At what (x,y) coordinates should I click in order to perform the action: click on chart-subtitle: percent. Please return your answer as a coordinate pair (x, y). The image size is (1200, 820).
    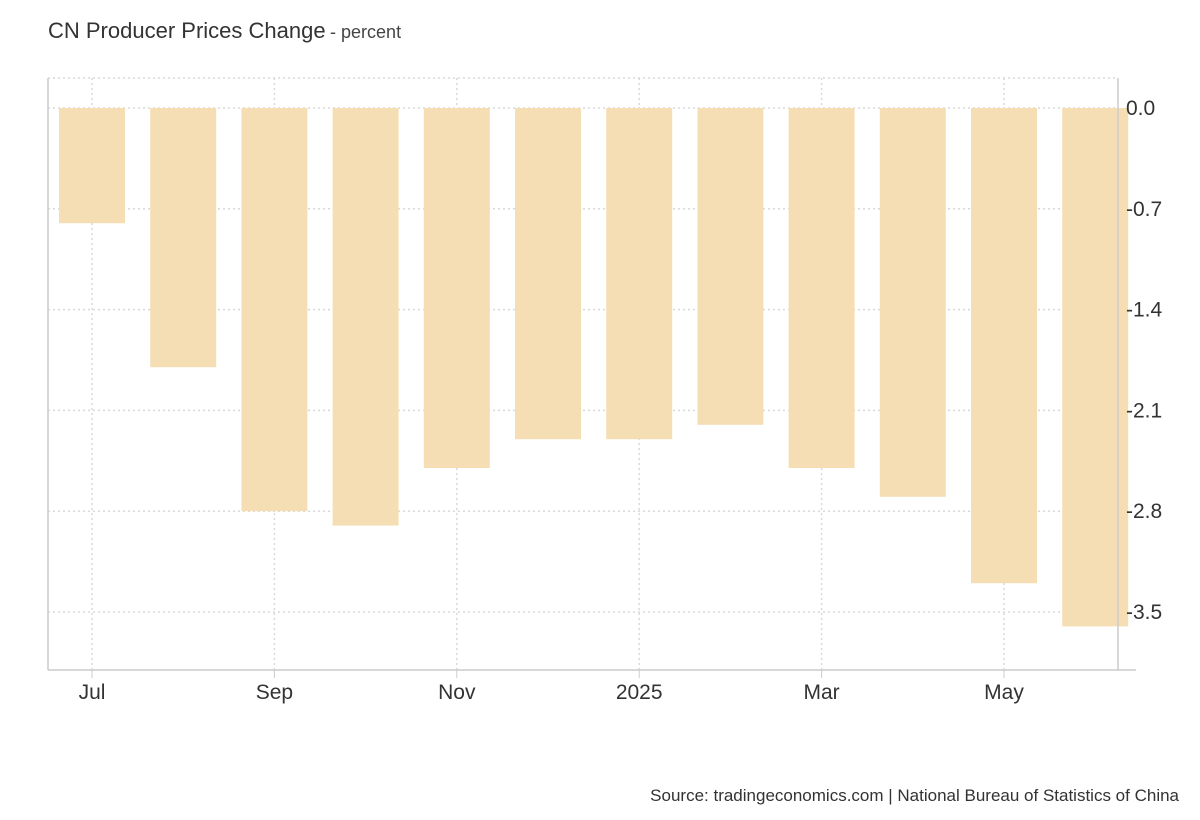
    Looking at the image, I should click on (371, 32).